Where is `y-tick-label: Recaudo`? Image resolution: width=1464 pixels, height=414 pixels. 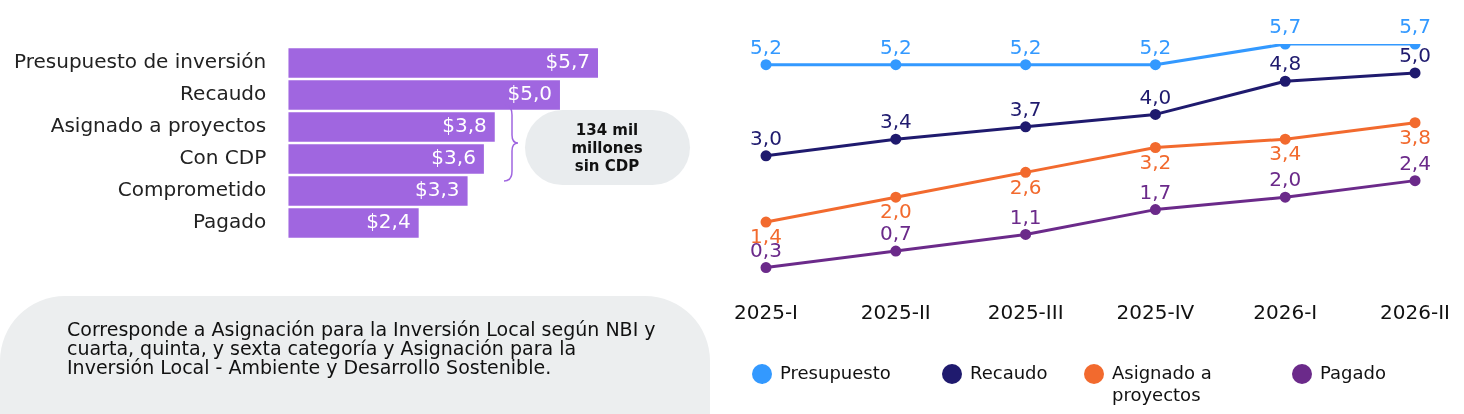
y-tick-label: Recaudo is located at coordinates (223, 93).